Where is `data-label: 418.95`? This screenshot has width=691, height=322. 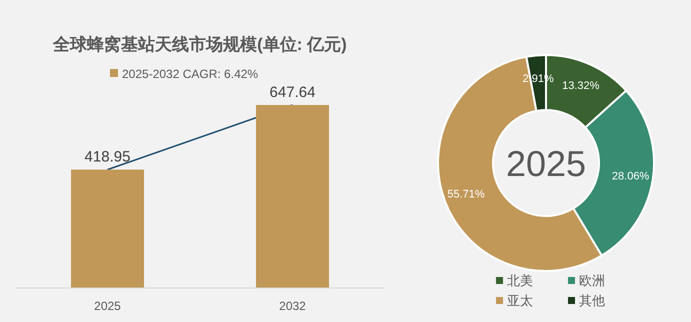 data-label: 418.95 is located at coordinates (107, 157).